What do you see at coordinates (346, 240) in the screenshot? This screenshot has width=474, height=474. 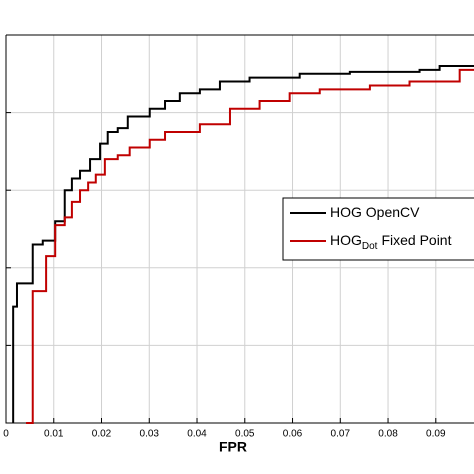 I see `legend-text: HOG` at bounding box center [346, 240].